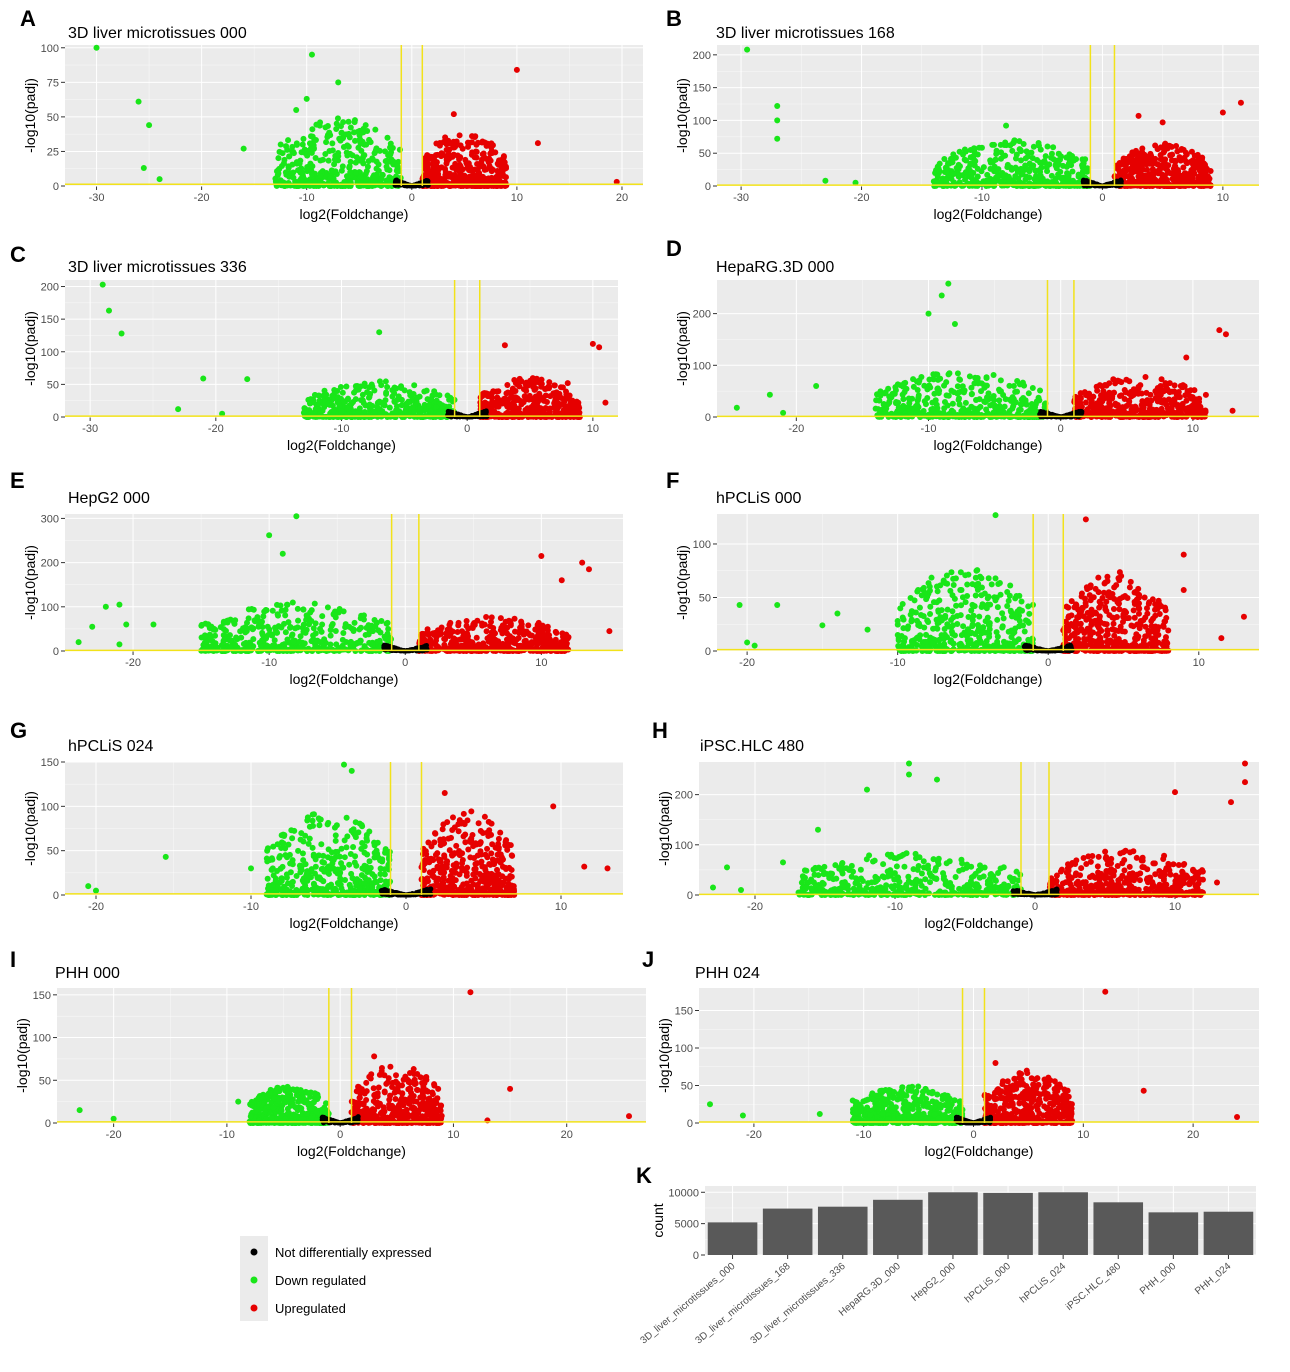  What do you see at coordinates (50, 320) in the screenshot?
I see `y-tick-label: 150` at bounding box center [50, 320].